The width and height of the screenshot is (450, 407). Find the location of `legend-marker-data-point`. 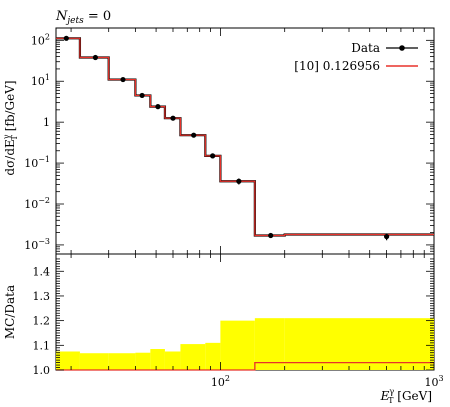

legend-marker-data-point is located at coordinates (402, 48).